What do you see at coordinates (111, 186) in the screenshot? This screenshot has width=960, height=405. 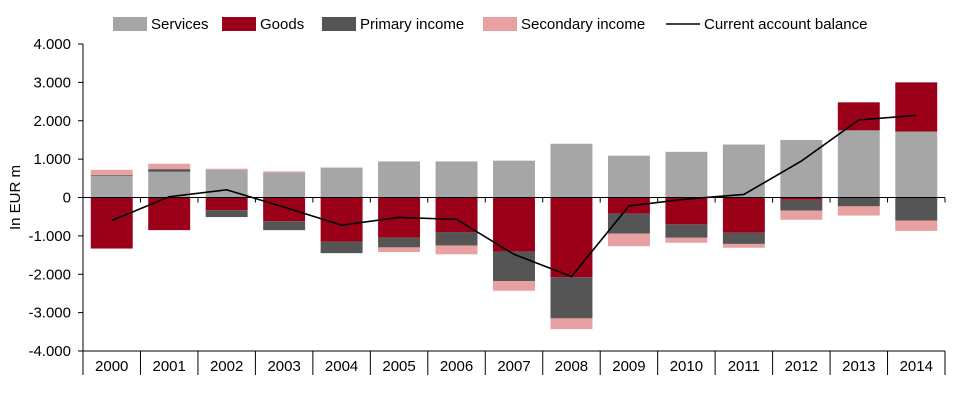 I see `bar-services-2000` at bounding box center [111, 186].